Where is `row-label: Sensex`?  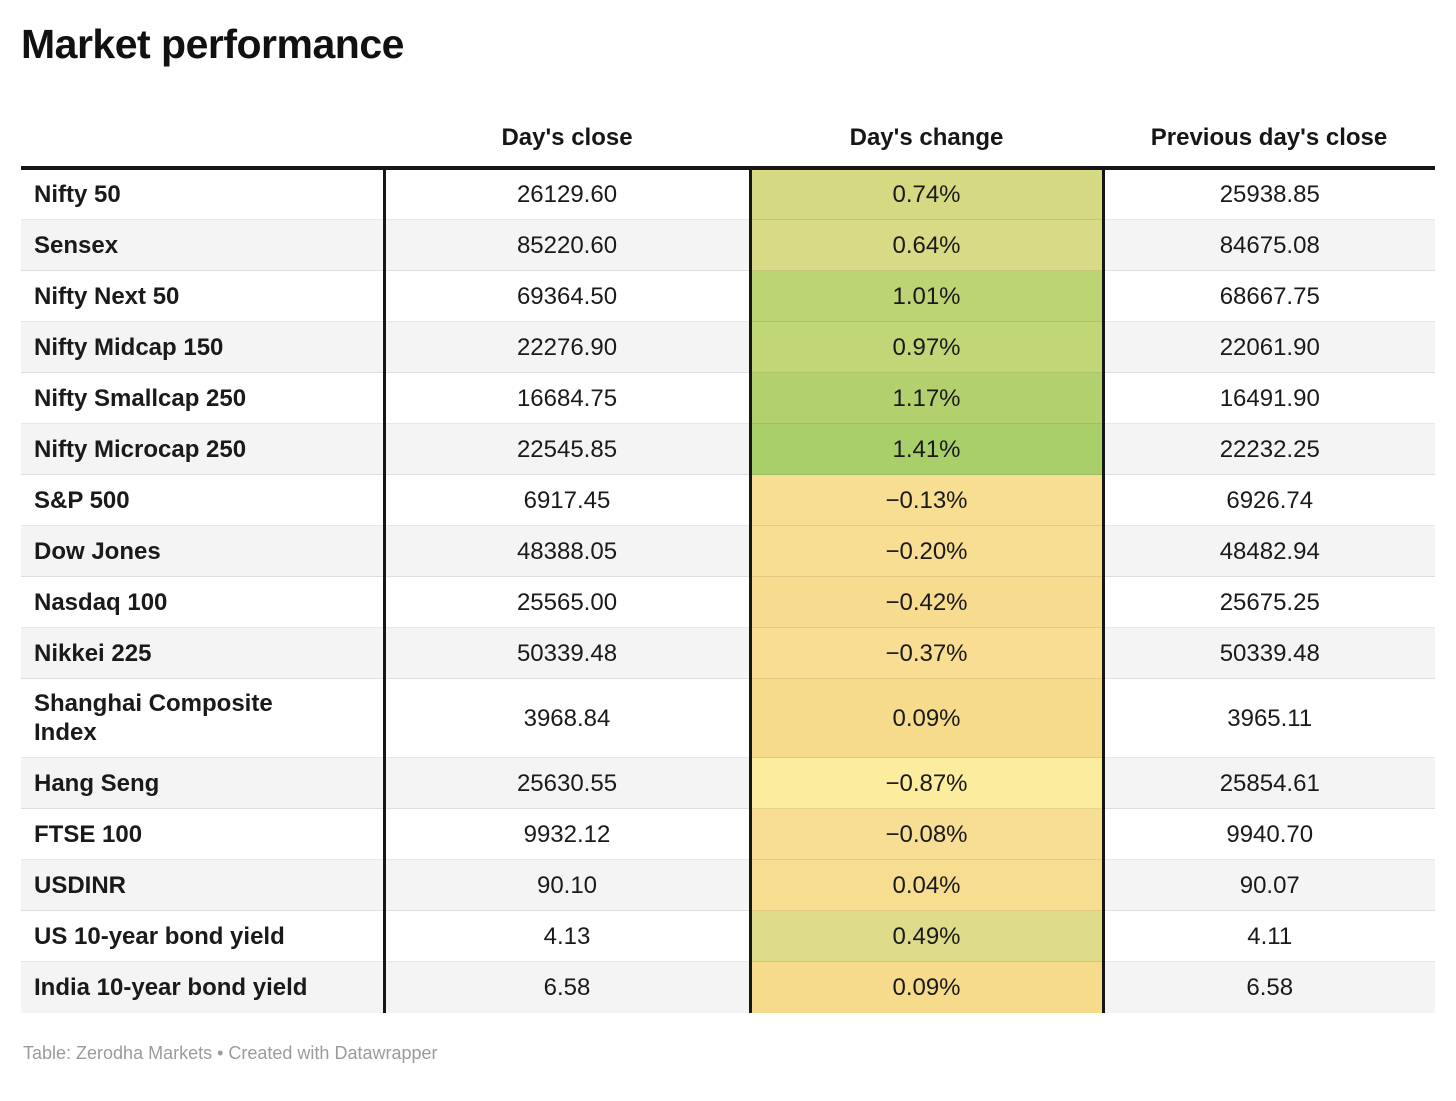
row-label: Sensex is located at coordinates (76, 245).